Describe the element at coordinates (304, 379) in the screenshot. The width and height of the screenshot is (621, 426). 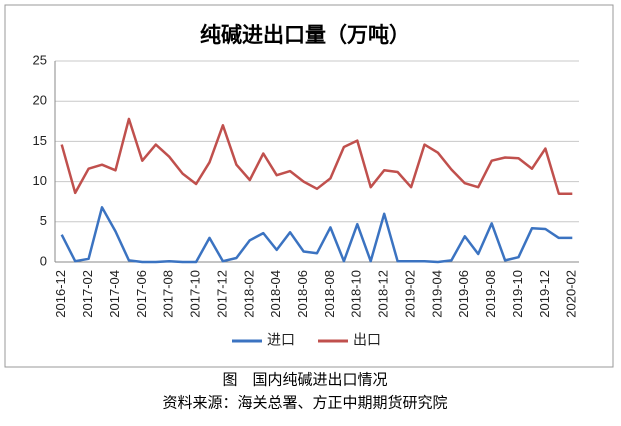
I see `caption: 图 国内纯碱进出口情况` at that location.